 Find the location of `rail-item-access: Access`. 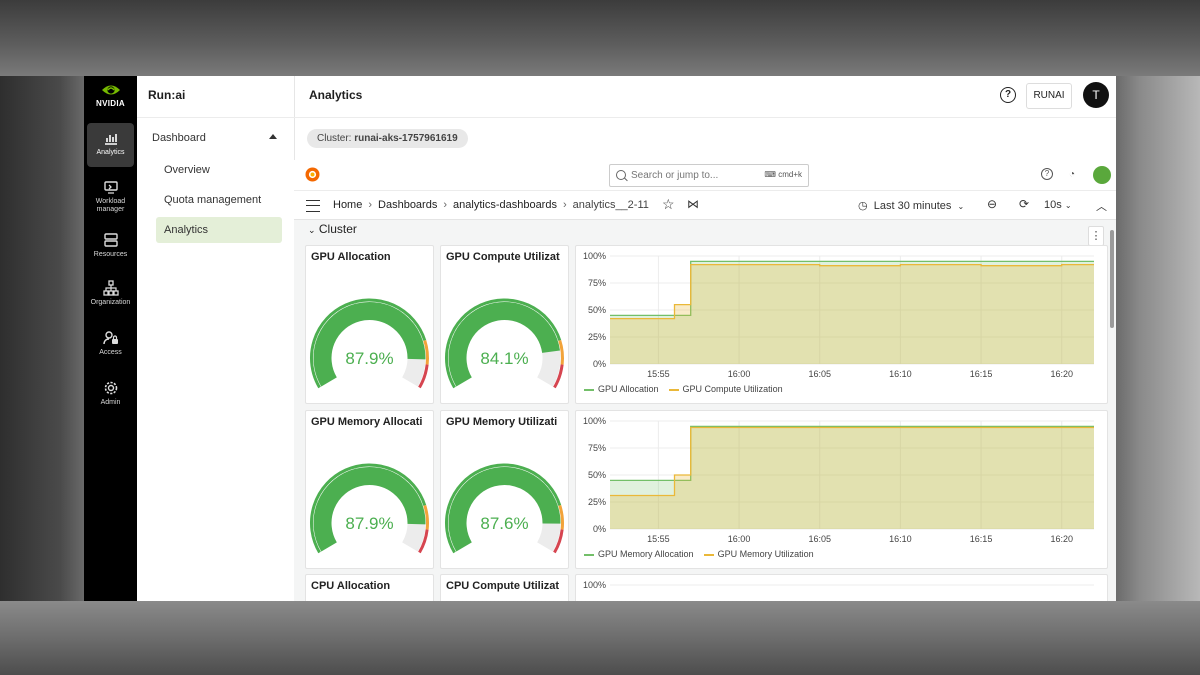

rail-item-access: Access is located at coordinates (110, 346).